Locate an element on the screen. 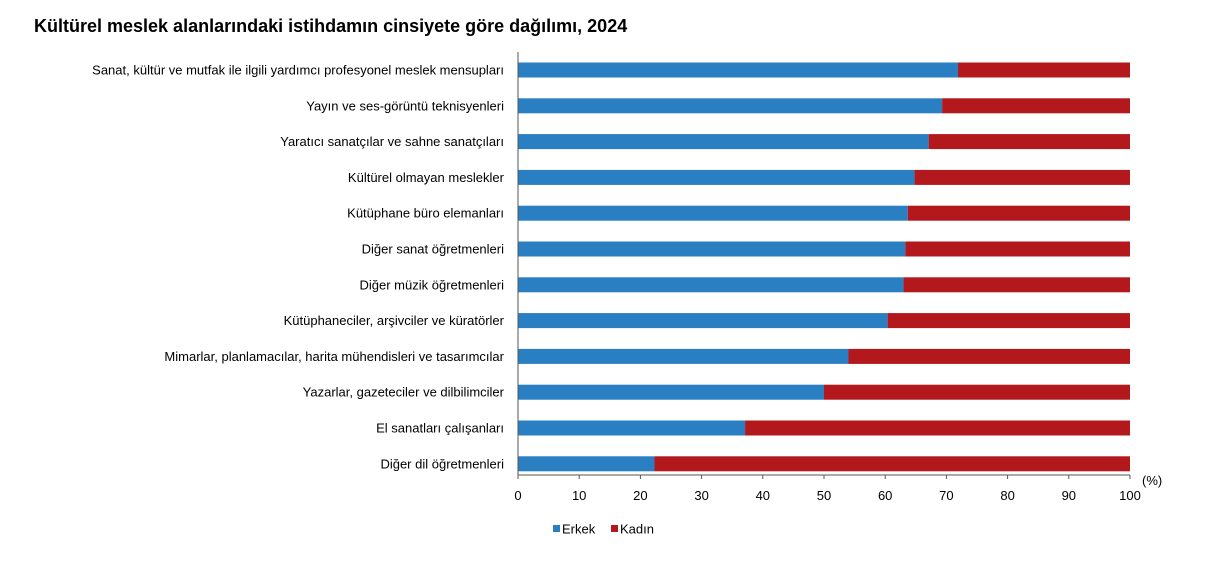 This screenshot has width=1232, height=570. x-tick-label: 10 is located at coordinates (579, 495).